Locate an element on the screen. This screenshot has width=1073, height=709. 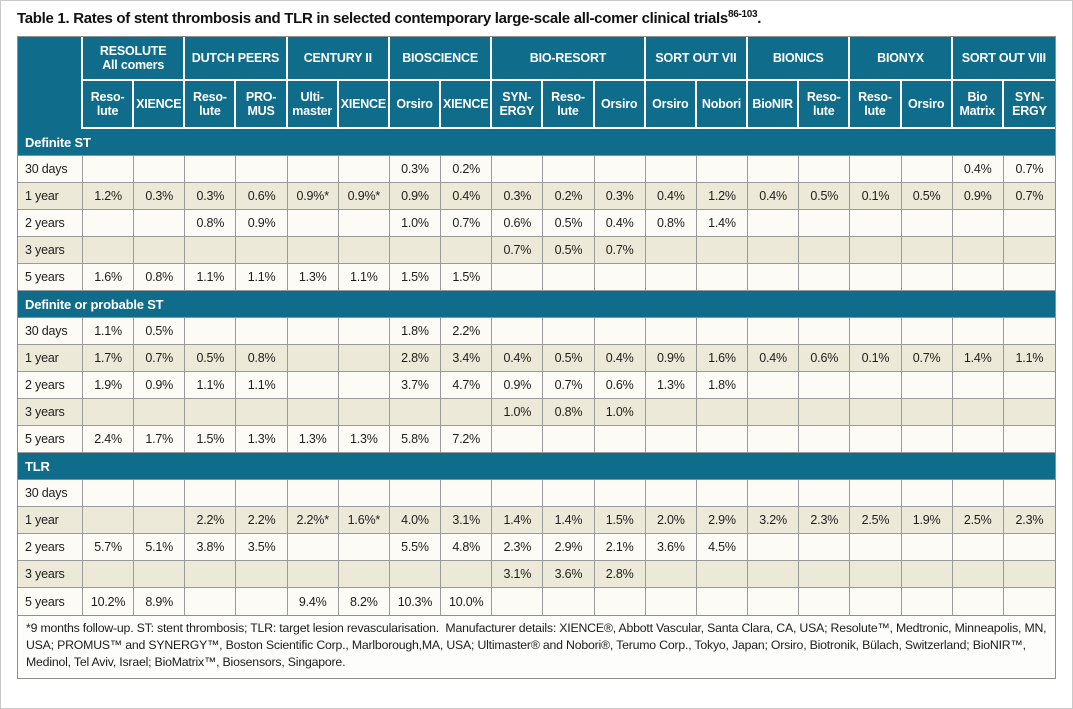
title-suffix: . is located at coordinates (759, 18).